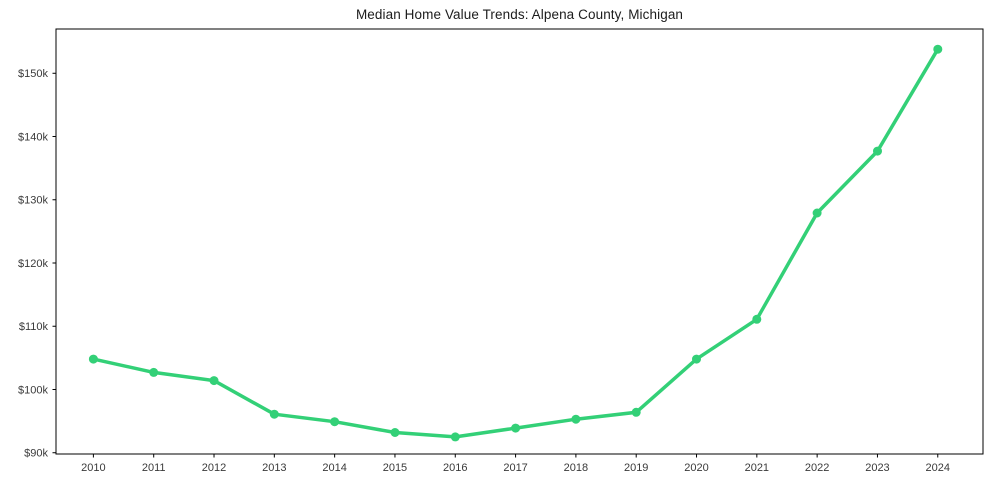 This screenshot has height=490, width=989. What do you see at coordinates (36, 454) in the screenshot?
I see `y-tick-label: $90k` at bounding box center [36, 454].